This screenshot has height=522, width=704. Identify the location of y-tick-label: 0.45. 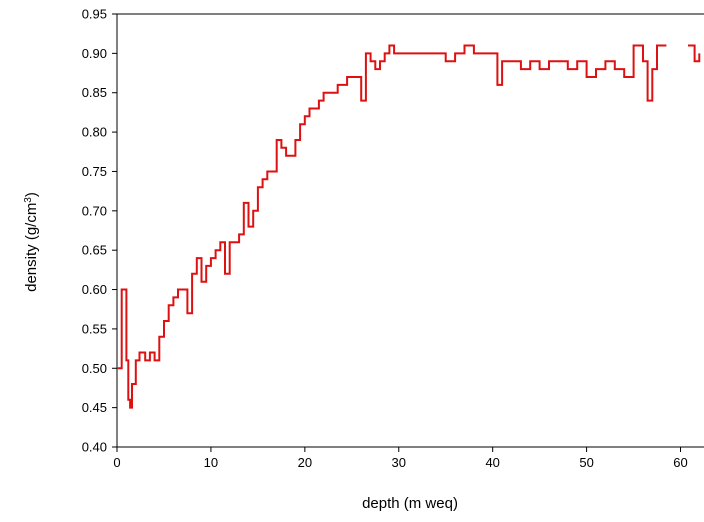
(94, 407).